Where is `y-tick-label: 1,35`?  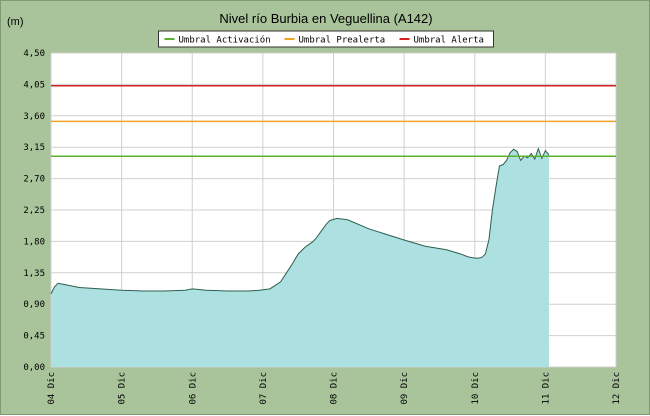
y-tick-label: 1,35 is located at coordinates (34, 274).